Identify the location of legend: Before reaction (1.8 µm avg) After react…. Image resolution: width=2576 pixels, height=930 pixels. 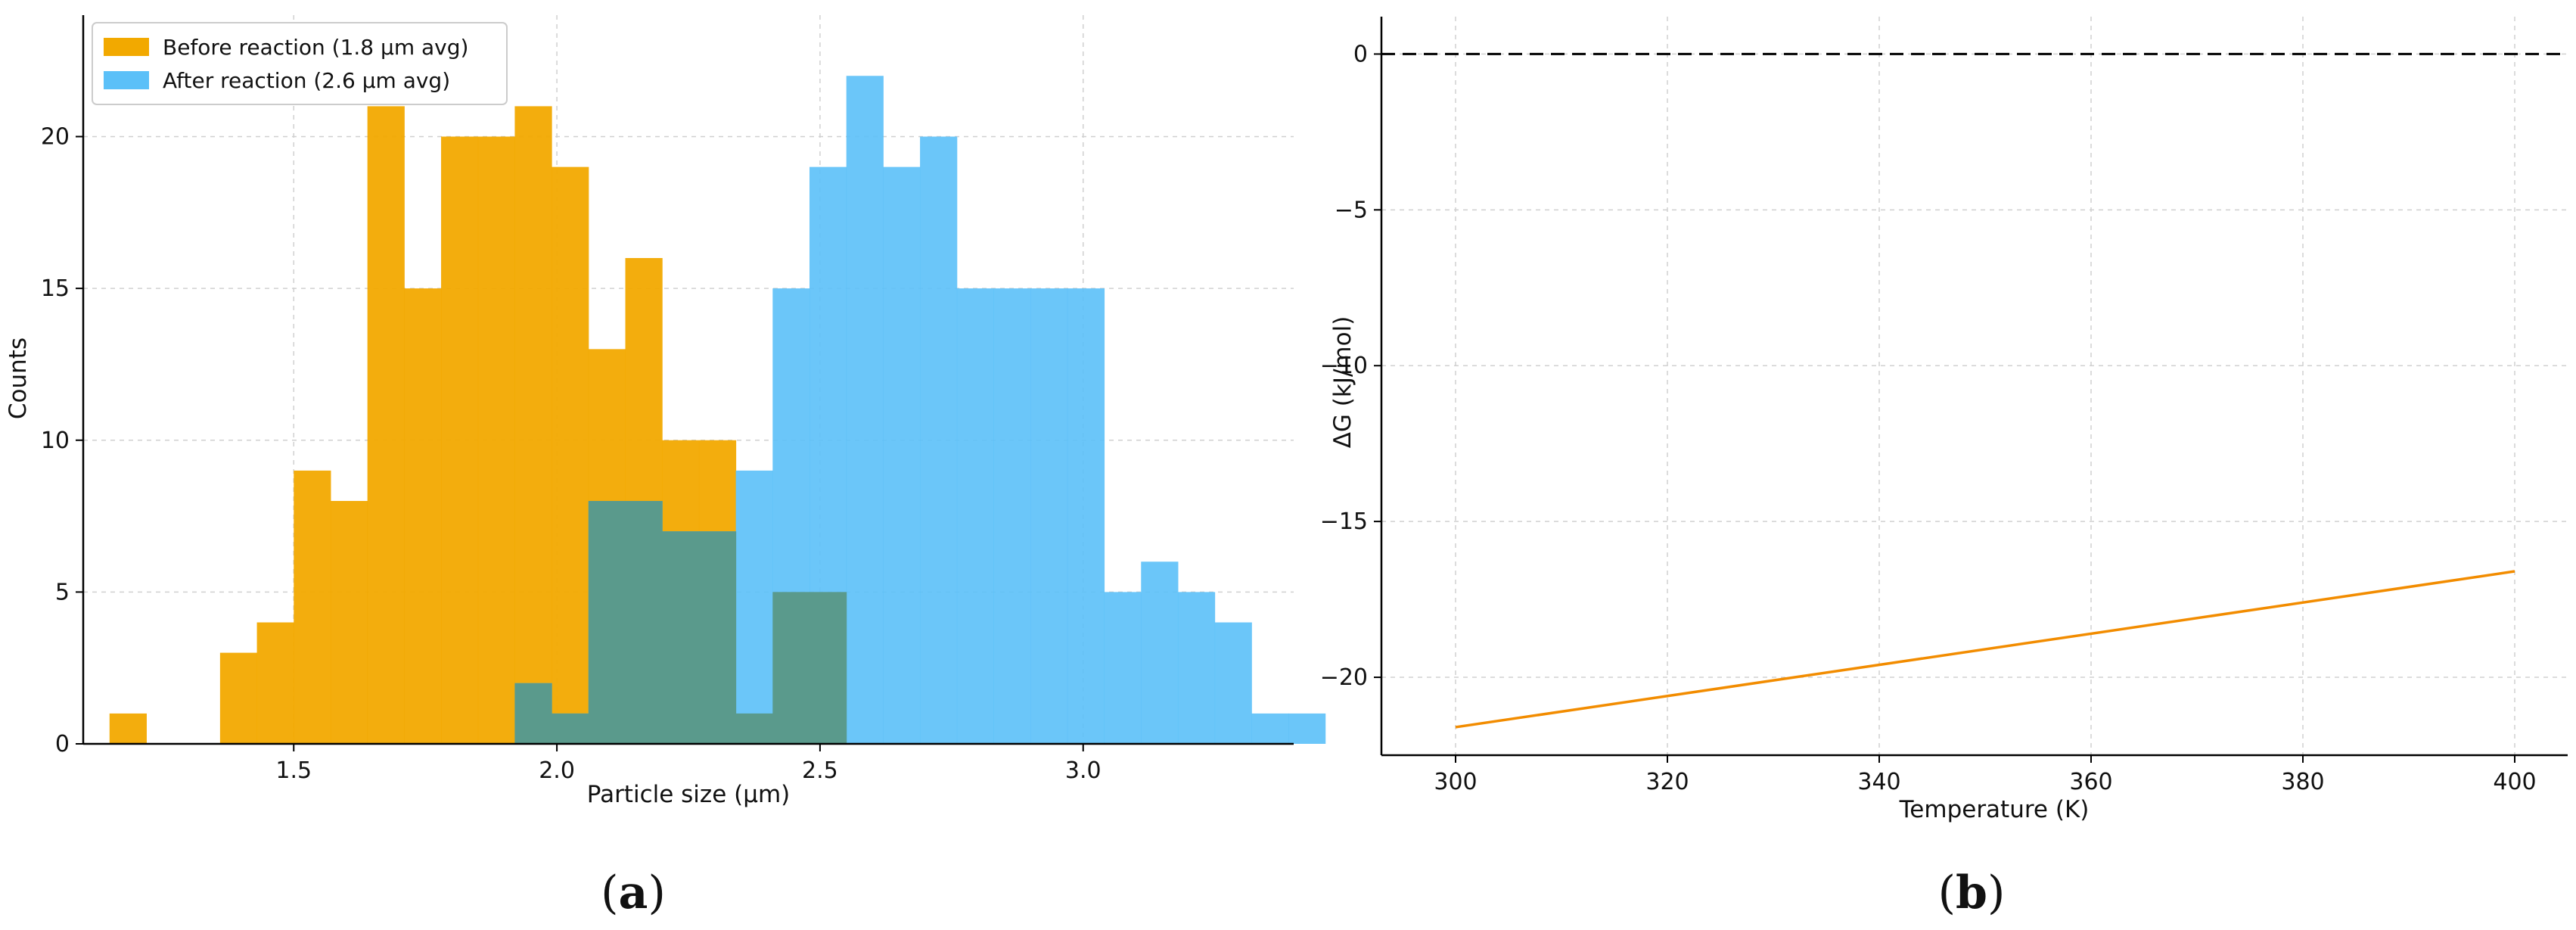
(300, 64).